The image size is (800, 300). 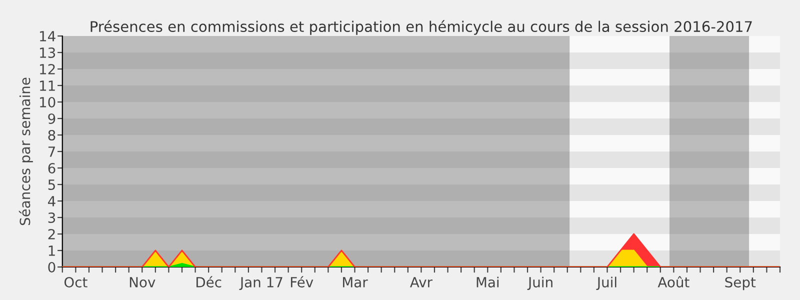 I want to click on x-tick-label: Avr, so click(x=421, y=282).